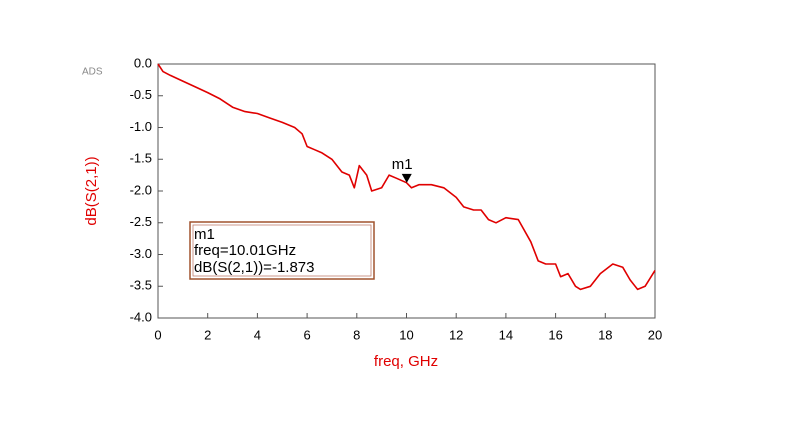 Image resolution: width=806 pixels, height=421 pixels. I want to click on y-tick-label: -3.0, so click(141, 253).